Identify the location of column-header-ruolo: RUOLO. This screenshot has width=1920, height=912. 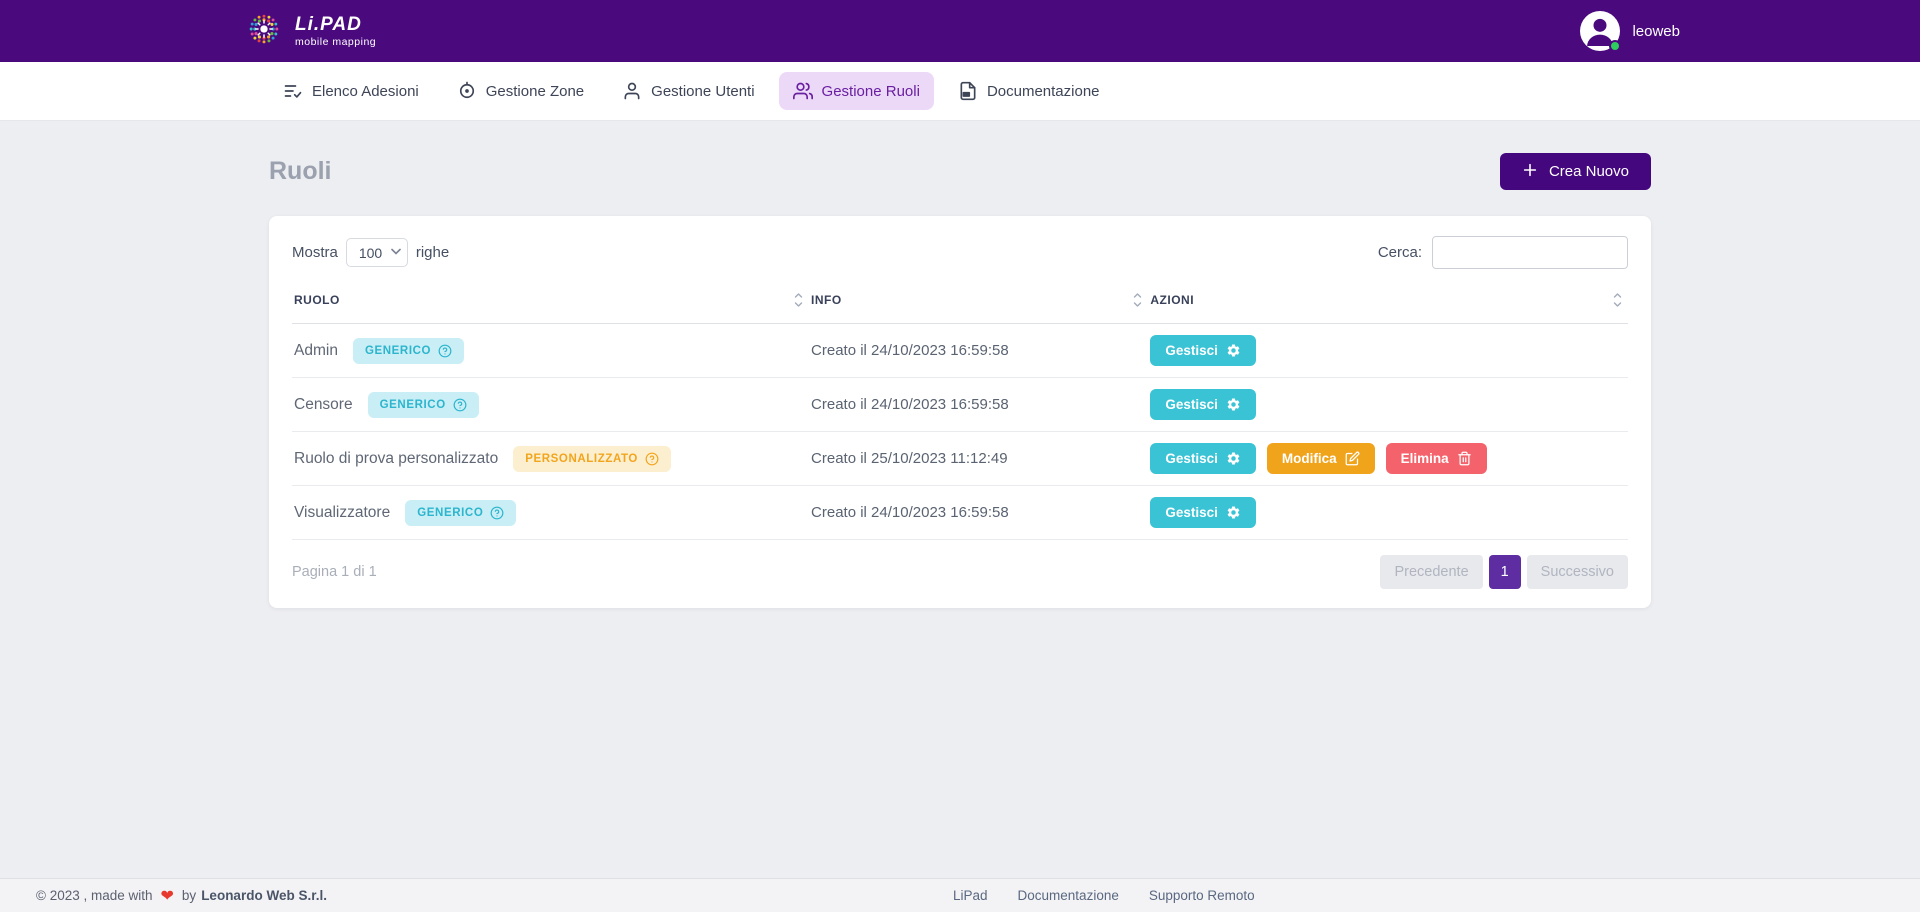
(551, 301).